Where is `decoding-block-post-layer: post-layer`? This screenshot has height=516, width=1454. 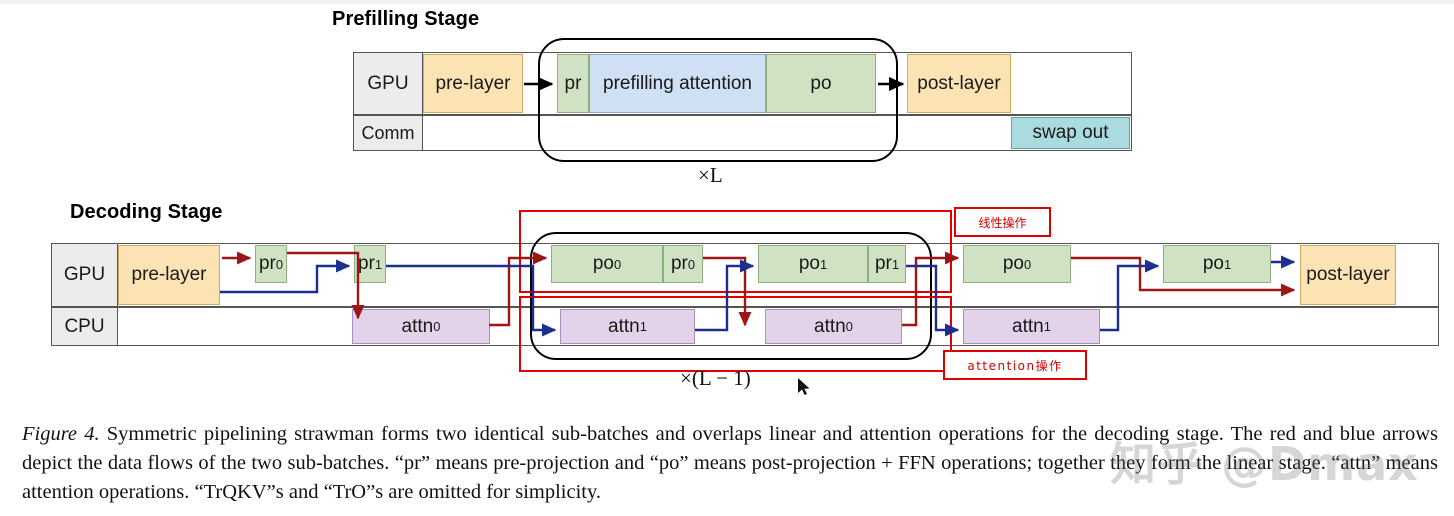 decoding-block-post-layer: post-layer is located at coordinates (1348, 275).